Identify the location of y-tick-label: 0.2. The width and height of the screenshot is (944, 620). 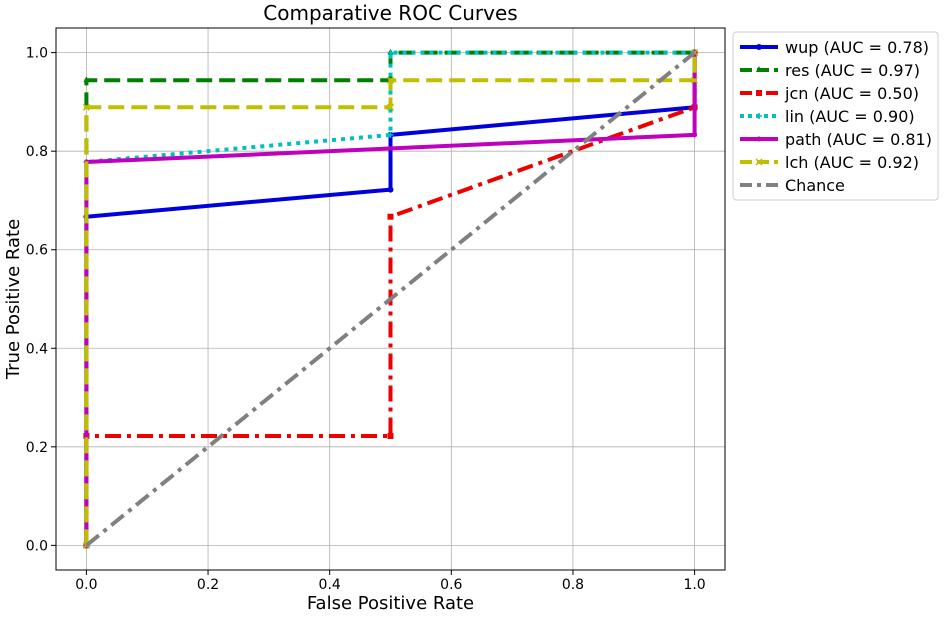
(37, 448).